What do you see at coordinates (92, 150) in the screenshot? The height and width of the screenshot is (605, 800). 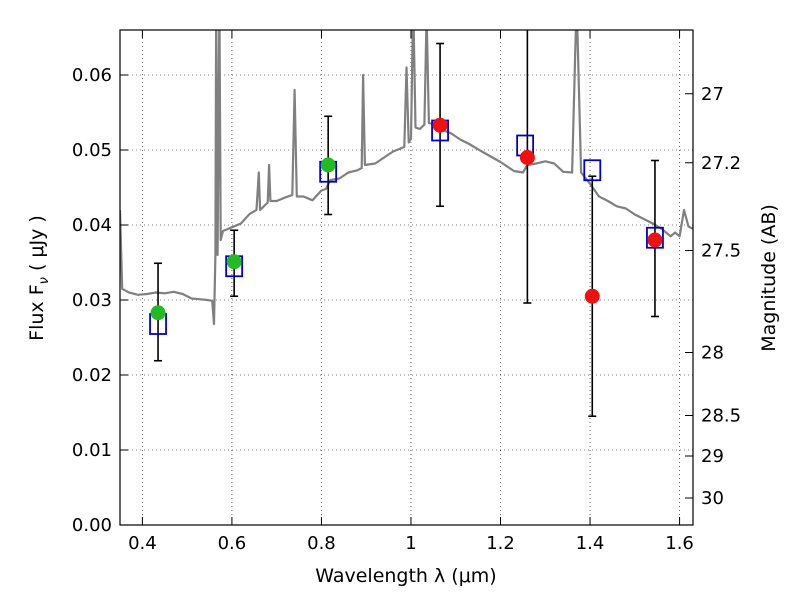 I see `y-tick-label: 0.05` at bounding box center [92, 150].